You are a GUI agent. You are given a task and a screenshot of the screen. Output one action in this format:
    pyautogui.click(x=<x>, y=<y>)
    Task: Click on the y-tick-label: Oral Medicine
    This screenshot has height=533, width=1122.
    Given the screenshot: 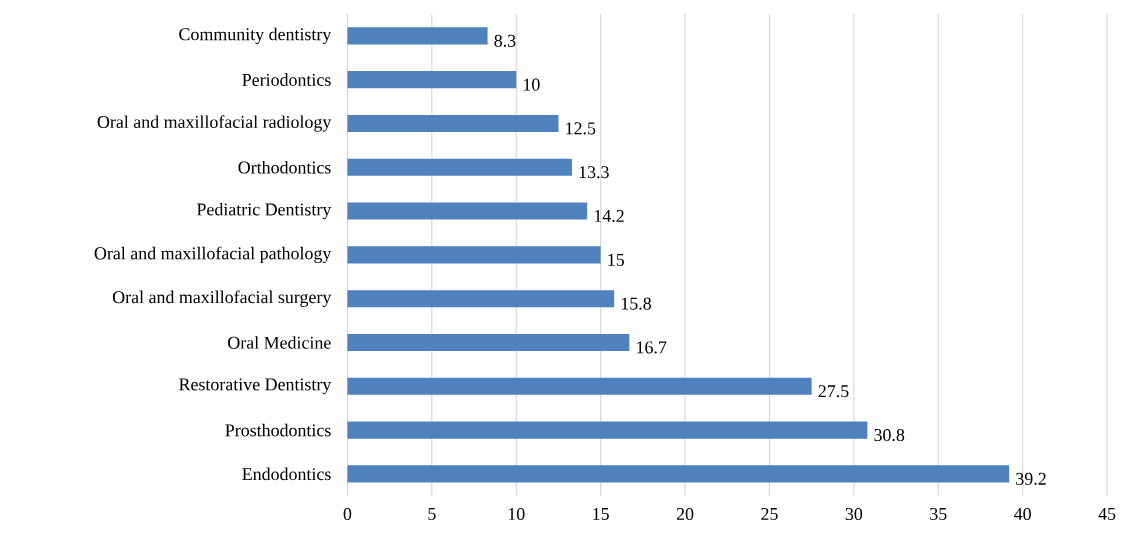 What is the action you would take?
    pyautogui.click(x=279, y=342)
    